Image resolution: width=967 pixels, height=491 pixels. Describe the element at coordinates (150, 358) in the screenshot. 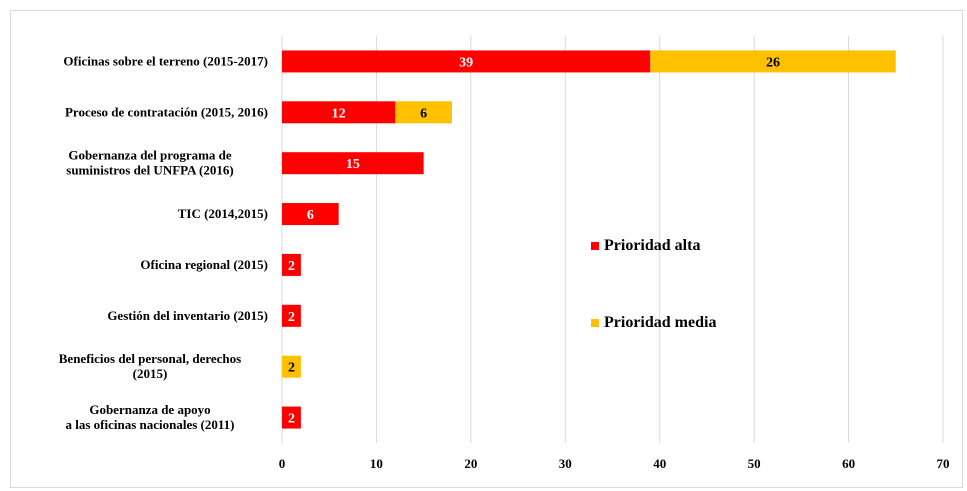

I see `category-label: Beneficios del personal, derechos` at that location.